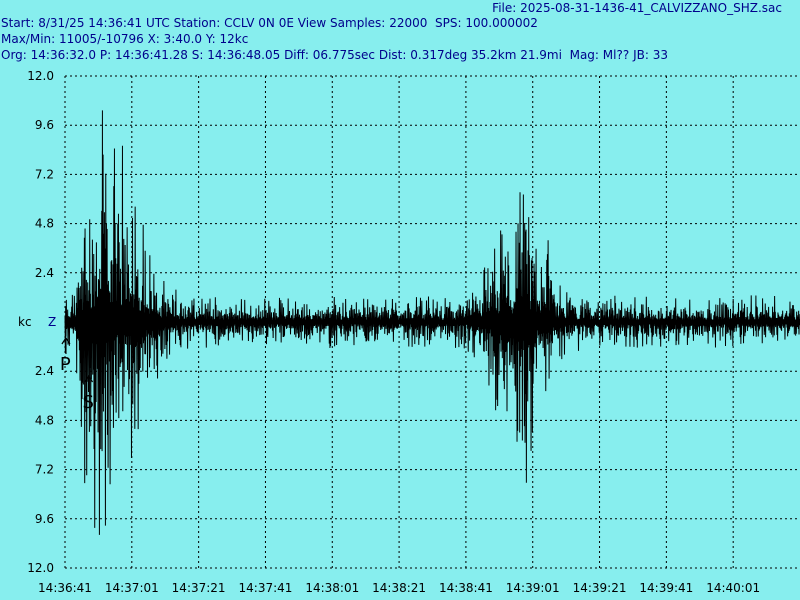 The width and height of the screenshot is (800, 600). What do you see at coordinates (392, 55) in the screenshot?
I see `dist-label: Dist:` at bounding box center [392, 55].